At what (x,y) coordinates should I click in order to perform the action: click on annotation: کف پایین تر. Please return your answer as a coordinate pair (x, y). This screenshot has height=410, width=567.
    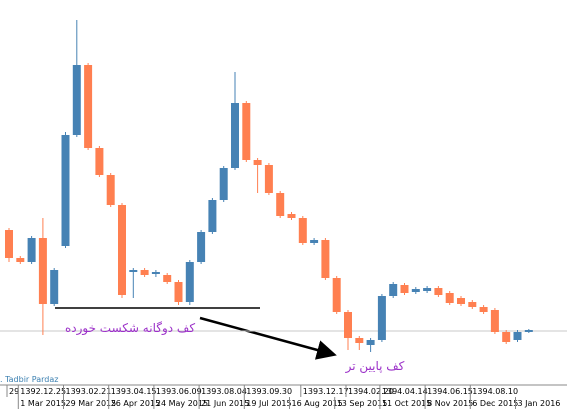
    Looking at the image, I should click on (375, 366).